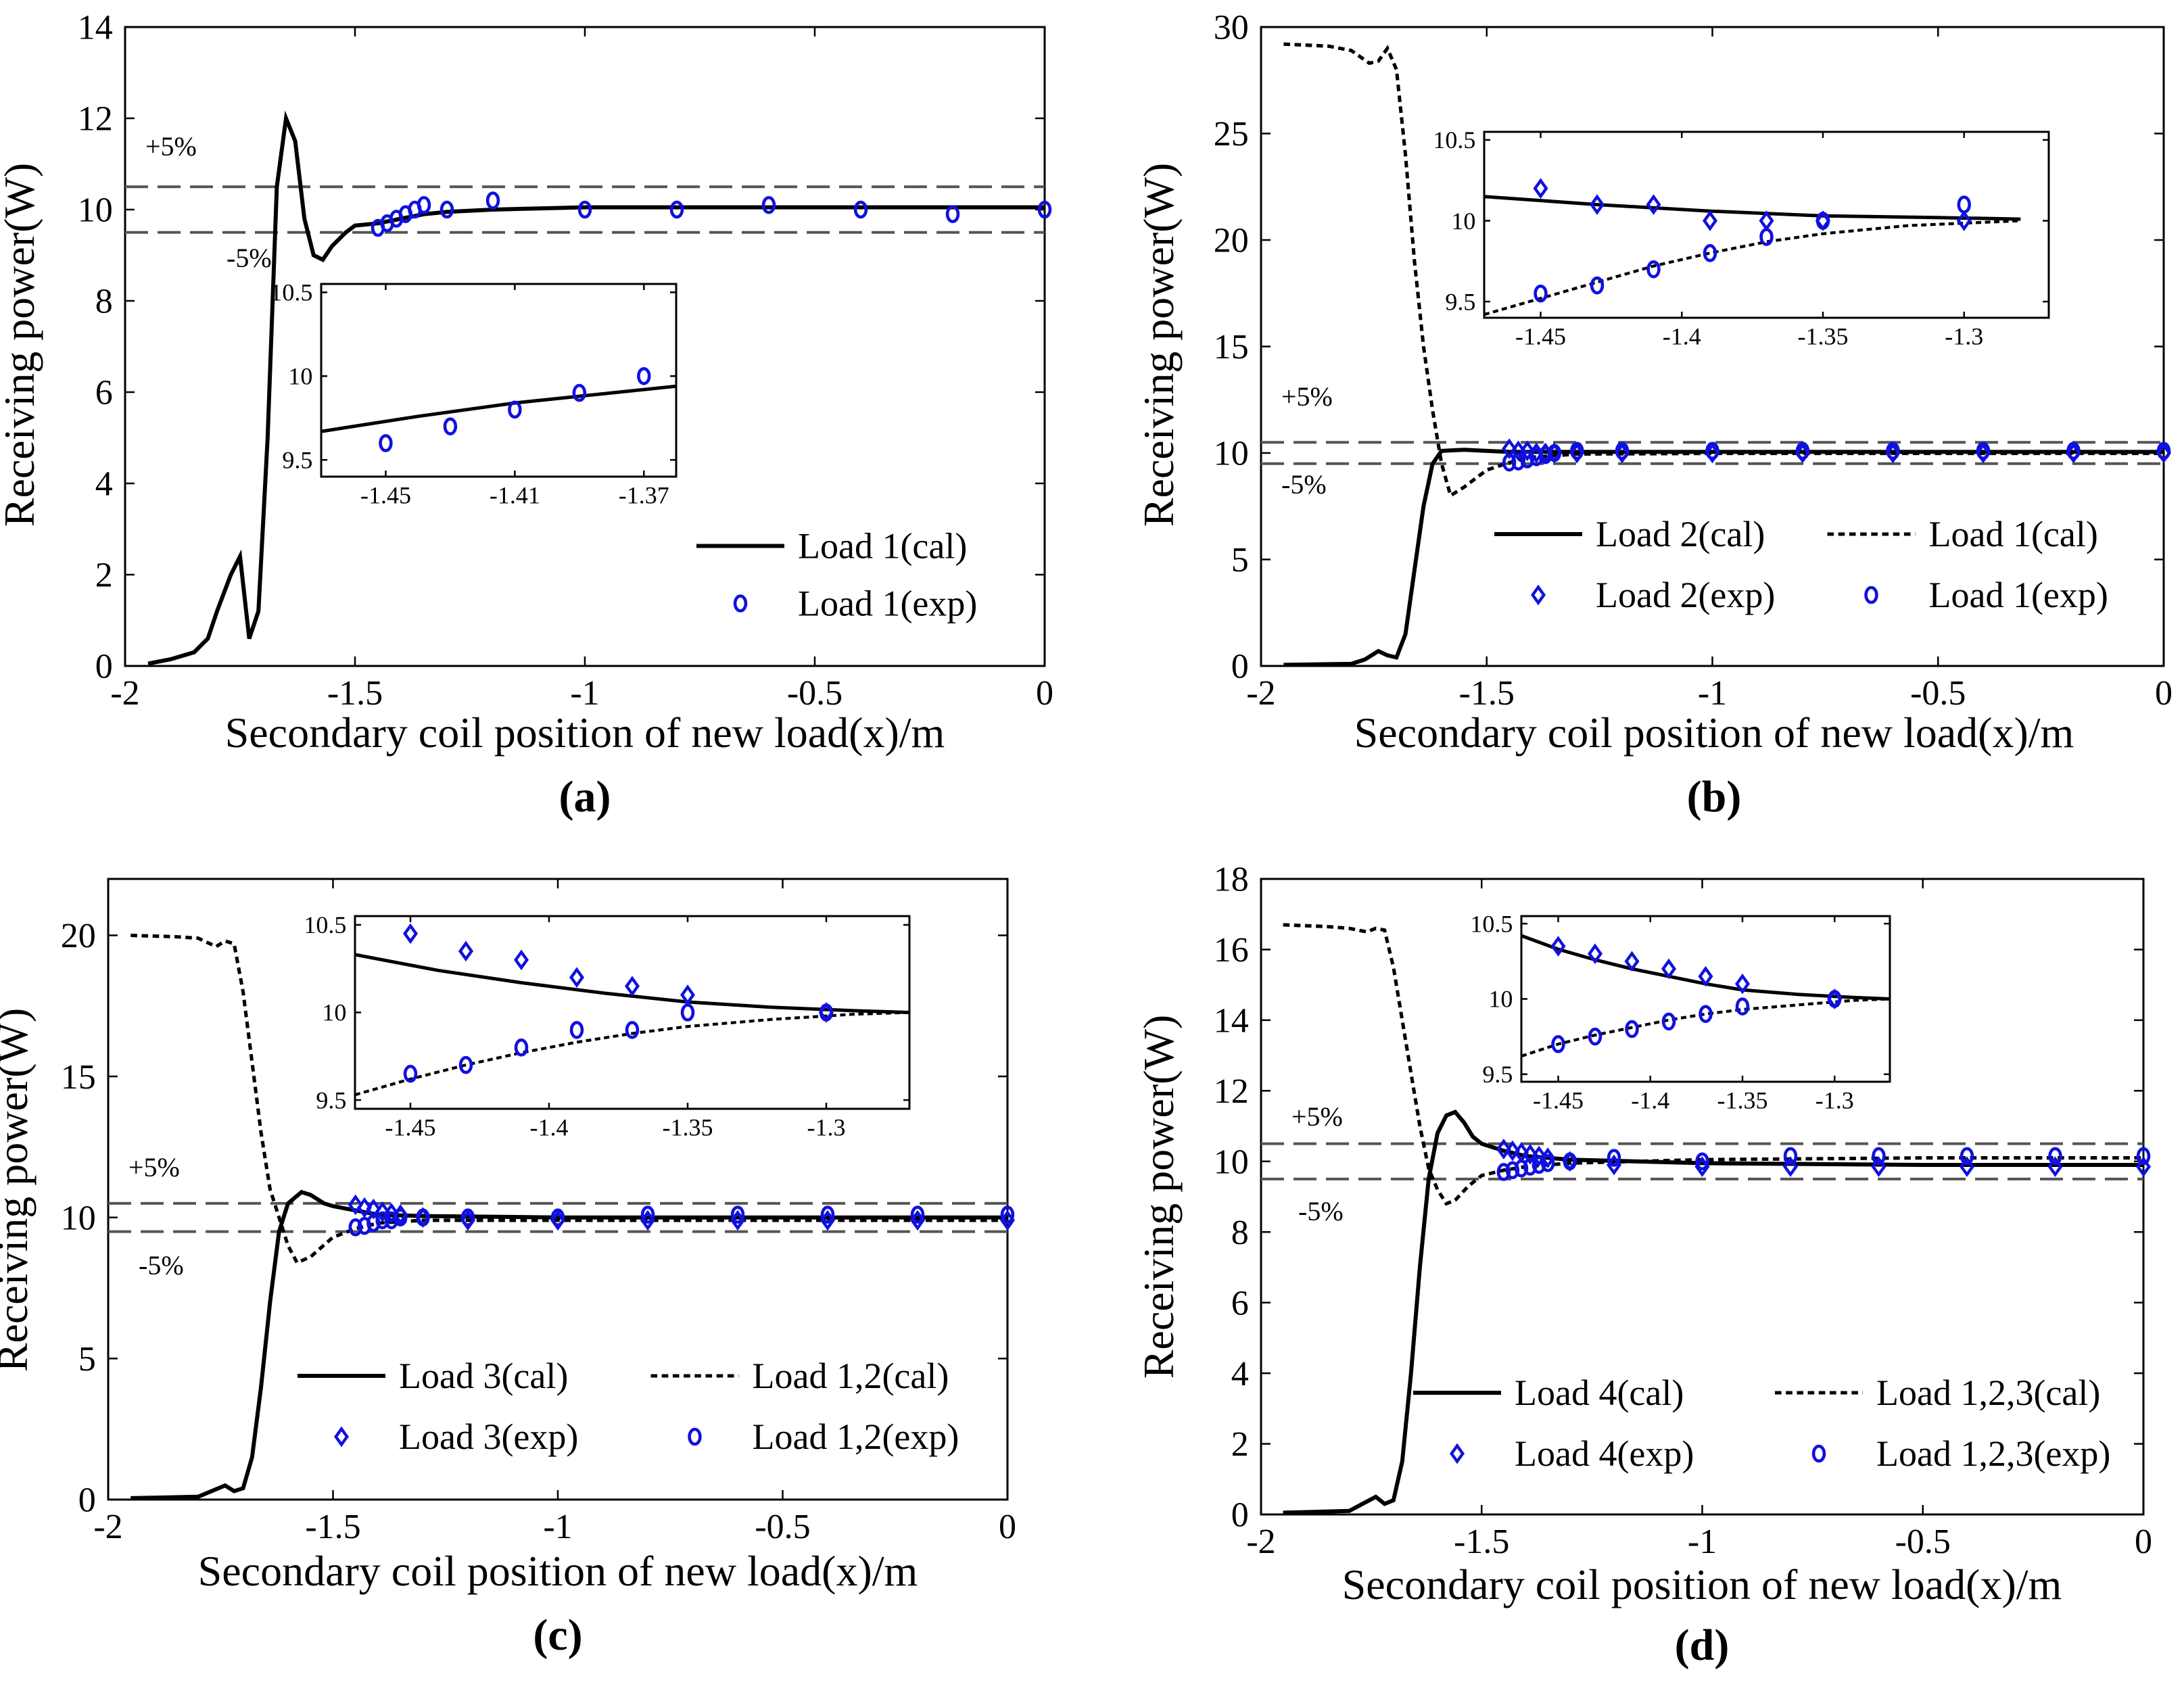  I want to click on panel-d-legend-label: Load 1,2,3(exp), so click(1993, 1453).